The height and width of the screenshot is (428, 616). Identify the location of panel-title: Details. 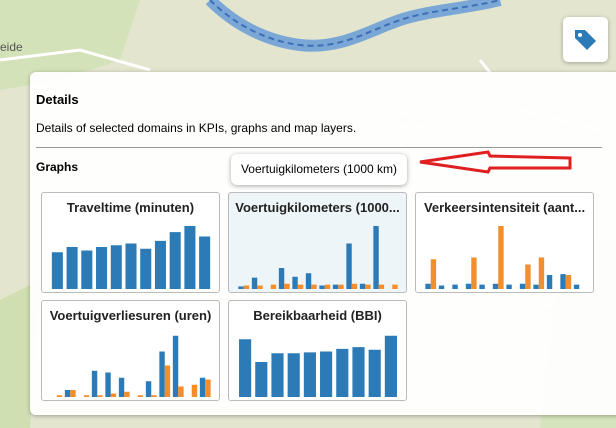
(57, 99).